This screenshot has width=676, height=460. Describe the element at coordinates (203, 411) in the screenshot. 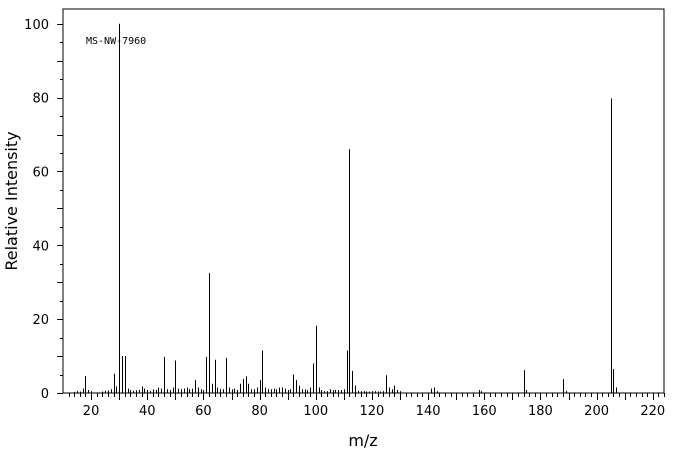

I see `x-tick-label: 60` at that location.